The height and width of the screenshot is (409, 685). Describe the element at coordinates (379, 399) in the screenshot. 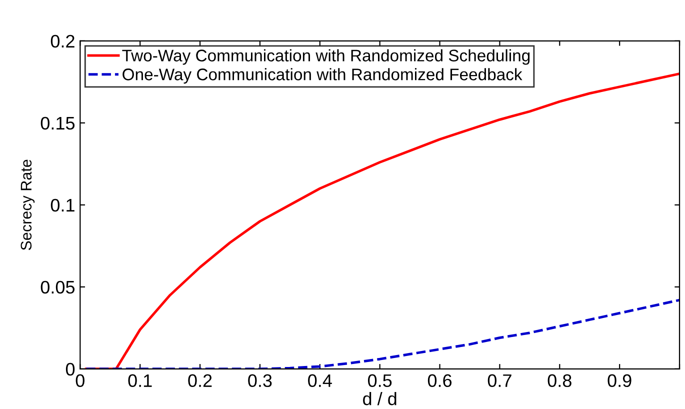

I see `x-axis-title: d / d` at that location.